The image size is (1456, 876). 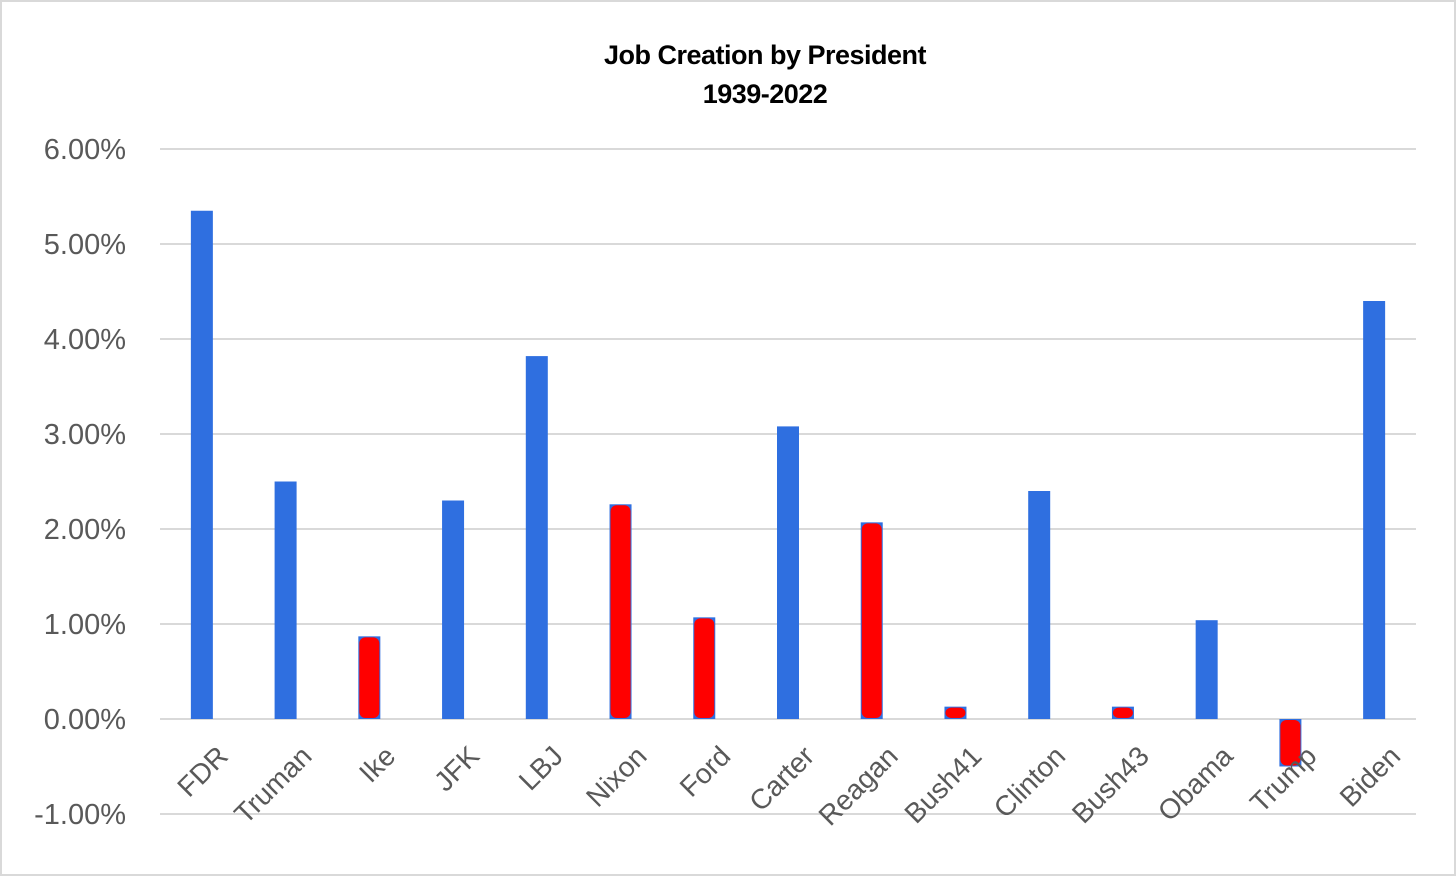 What do you see at coordinates (201, 464) in the screenshot?
I see `bar-fdr` at bounding box center [201, 464].